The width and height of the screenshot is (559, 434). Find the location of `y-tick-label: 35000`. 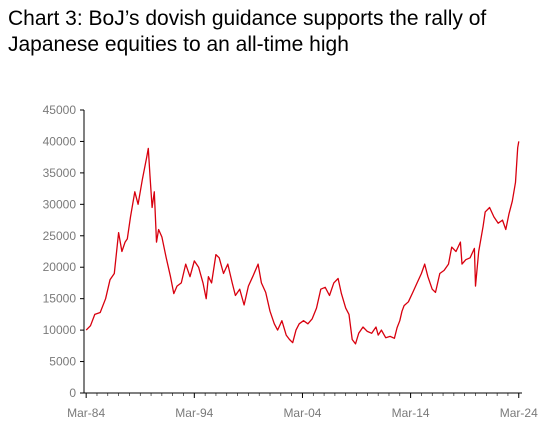

y-tick-label: 35000 is located at coordinates (60, 173).